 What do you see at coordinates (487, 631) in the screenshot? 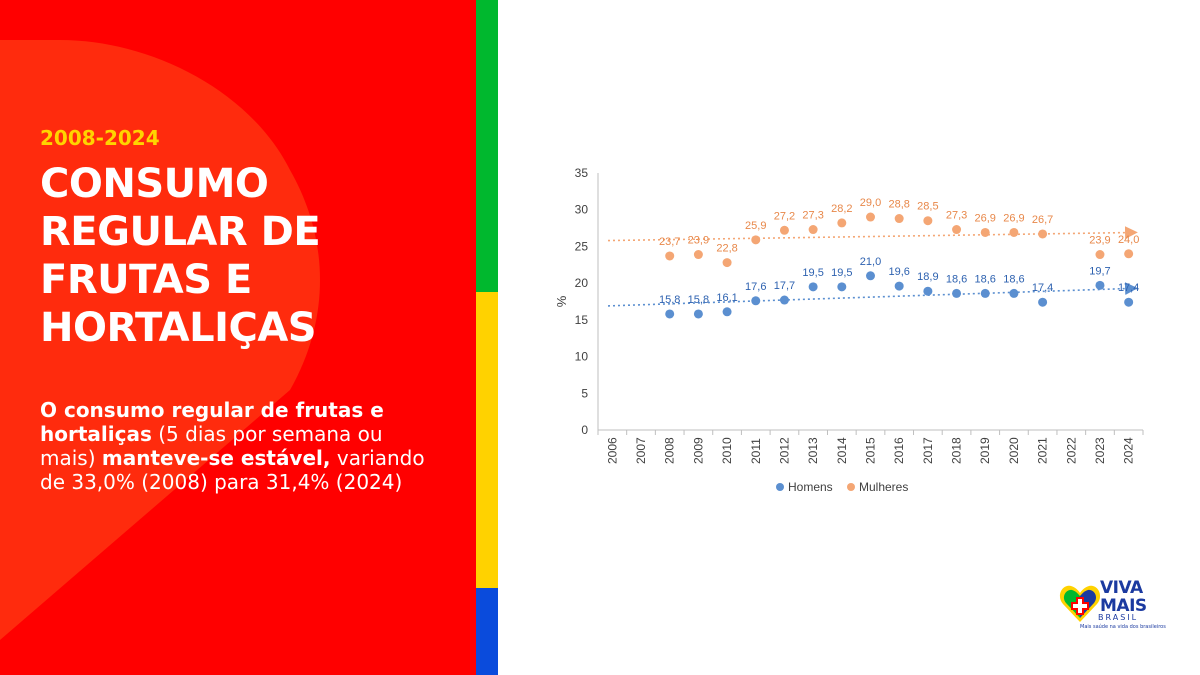
I see `stripe-blue` at bounding box center [487, 631].